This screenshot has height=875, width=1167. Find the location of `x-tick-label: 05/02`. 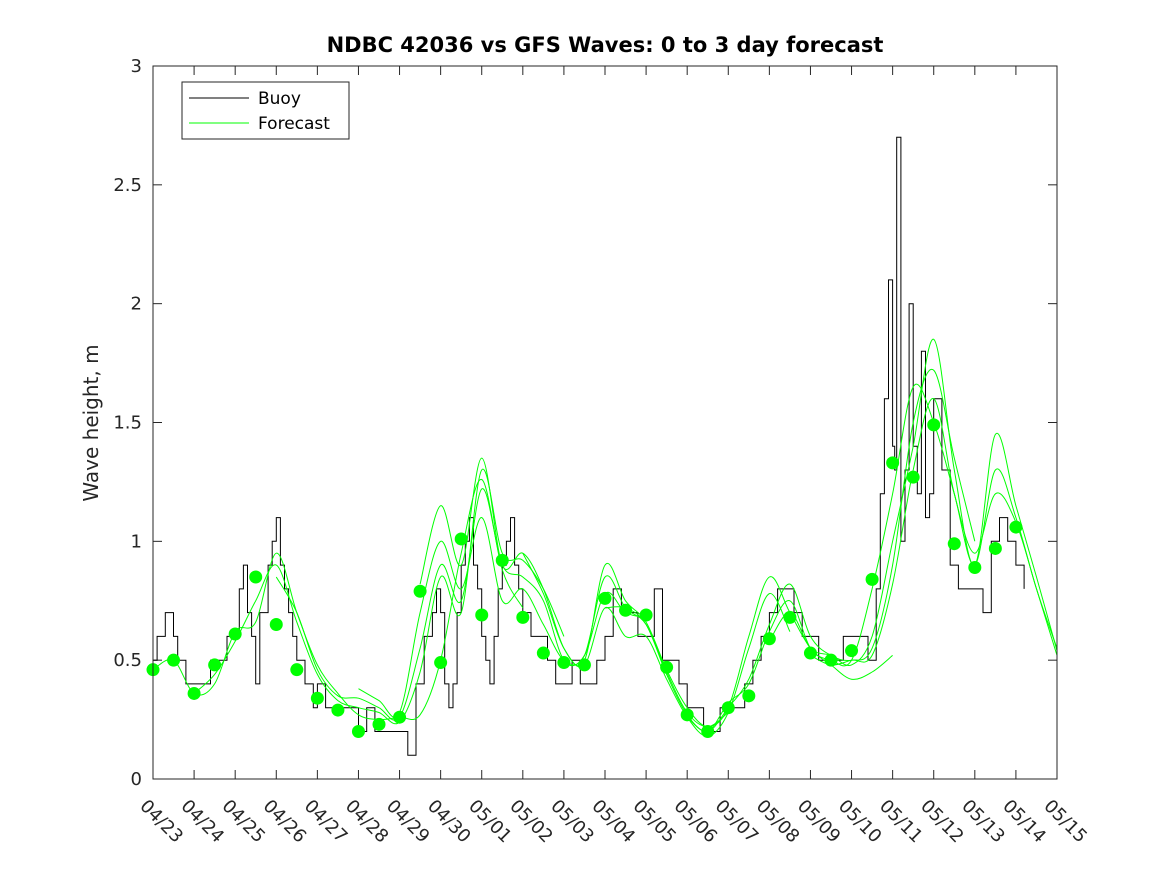

x-tick-label: 05/02 is located at coordinates (531, 822).